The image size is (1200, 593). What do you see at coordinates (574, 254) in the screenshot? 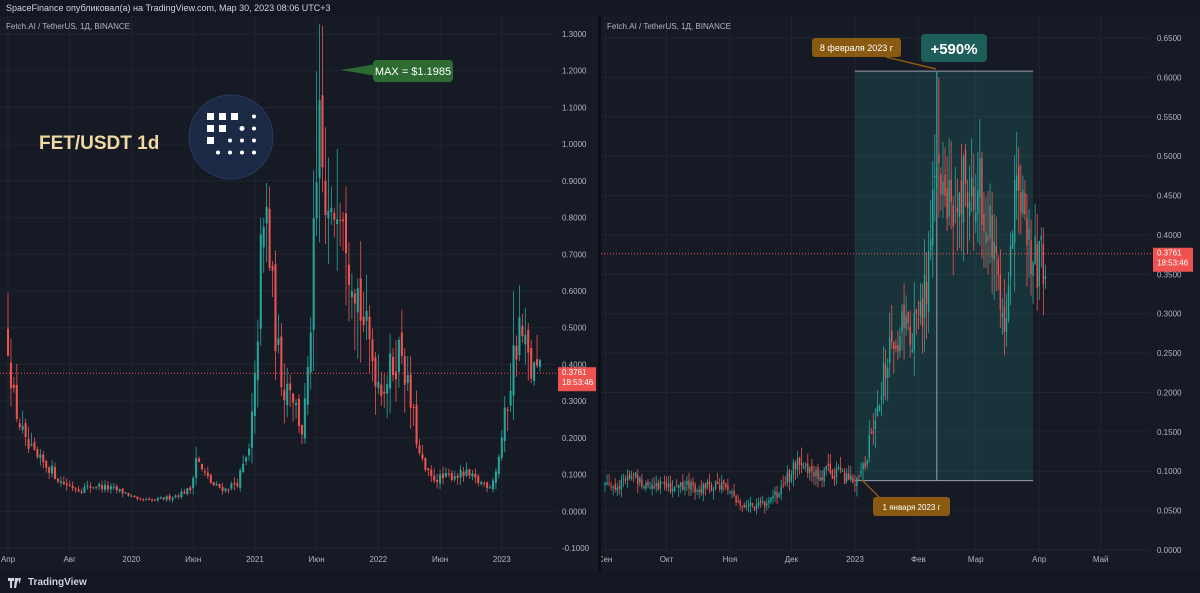
I see `y-tick-label: 0.7000` at bounding box center [574, 254].